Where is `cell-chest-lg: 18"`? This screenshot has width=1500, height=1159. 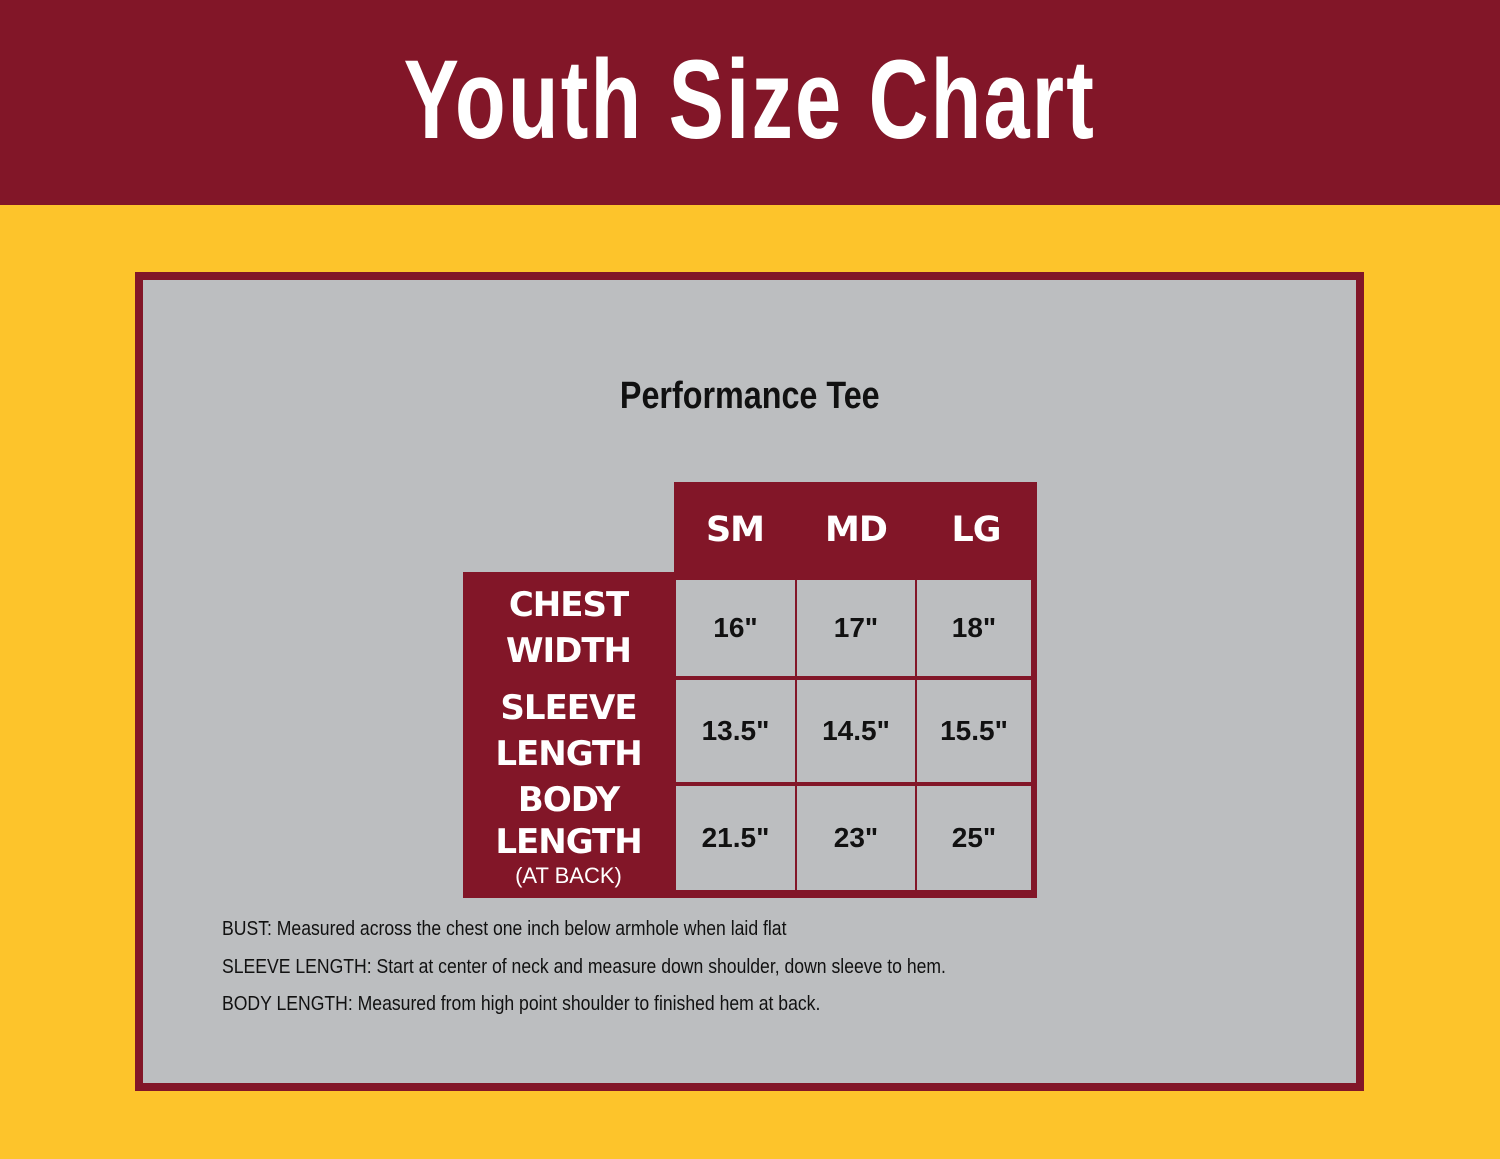 cell-chest-lg: 18" is located at coordinates (974, 628).